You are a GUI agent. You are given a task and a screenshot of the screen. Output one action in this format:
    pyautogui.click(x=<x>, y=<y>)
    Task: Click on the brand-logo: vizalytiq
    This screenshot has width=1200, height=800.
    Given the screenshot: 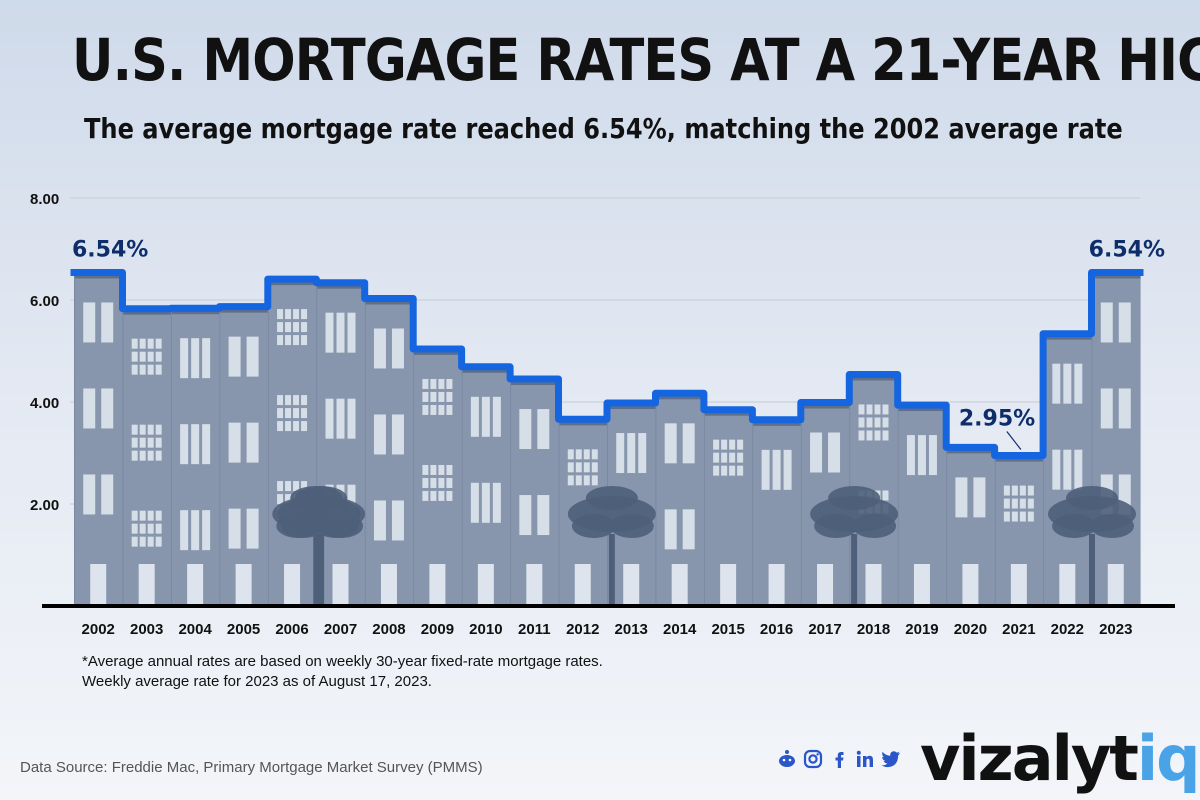 What is the action you would take?
    pyautogui.click(x=1060, y=758)
    